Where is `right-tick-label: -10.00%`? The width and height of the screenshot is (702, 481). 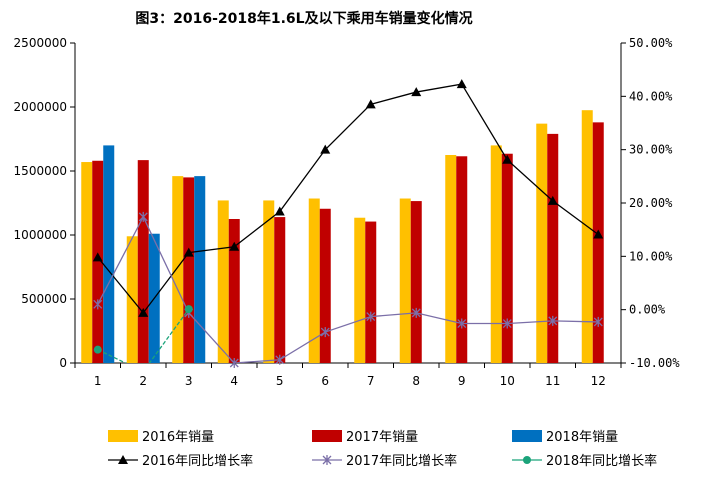 right-tick-label: -10.00% is located at coordinates (654, 363).